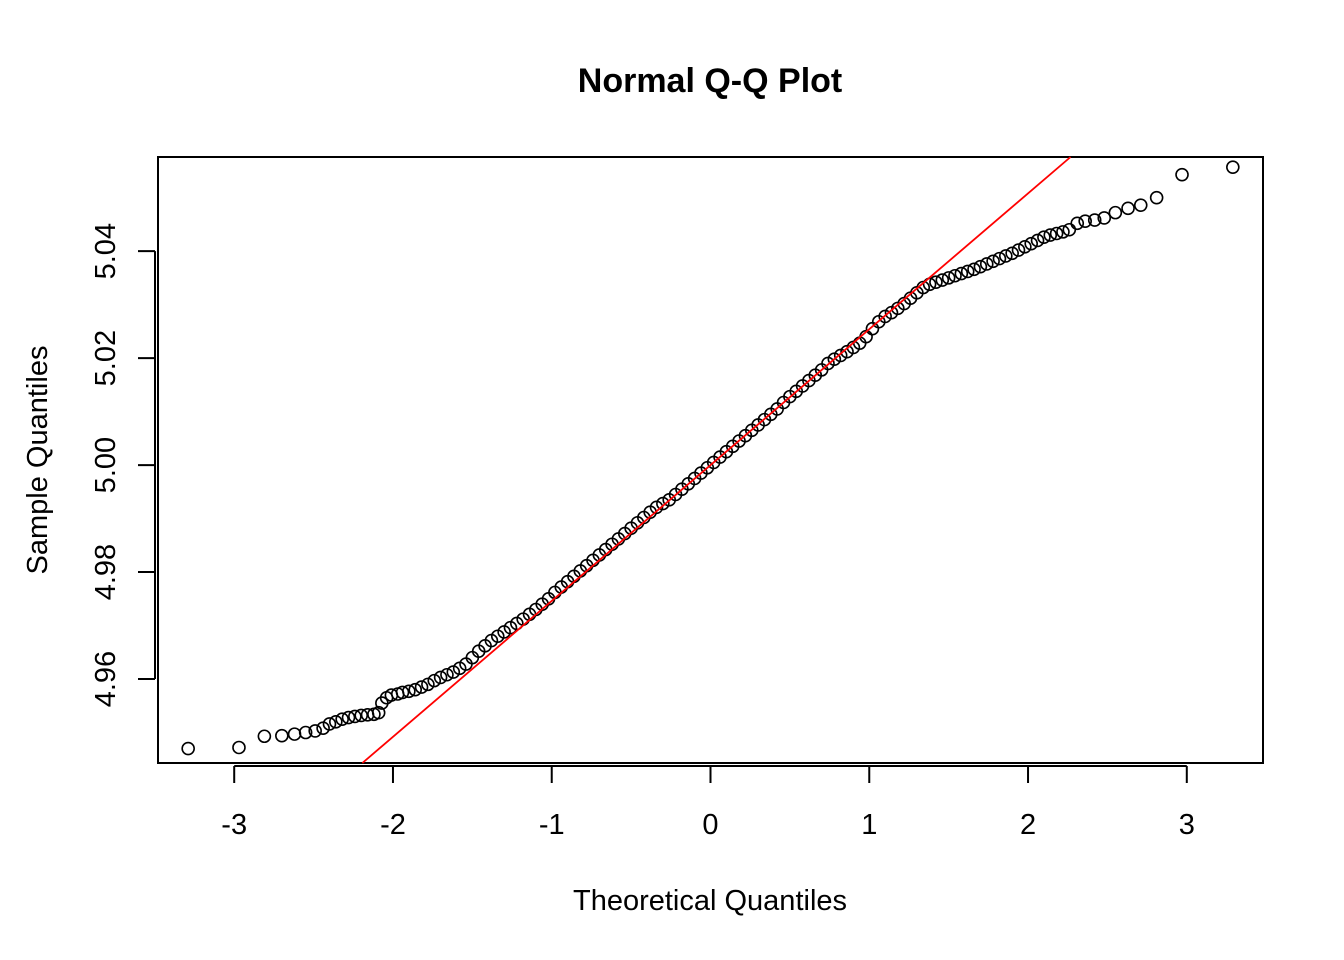 The image size is (1344, 960). I want to click on y-tick-label: 5.04, so click(106, 251).